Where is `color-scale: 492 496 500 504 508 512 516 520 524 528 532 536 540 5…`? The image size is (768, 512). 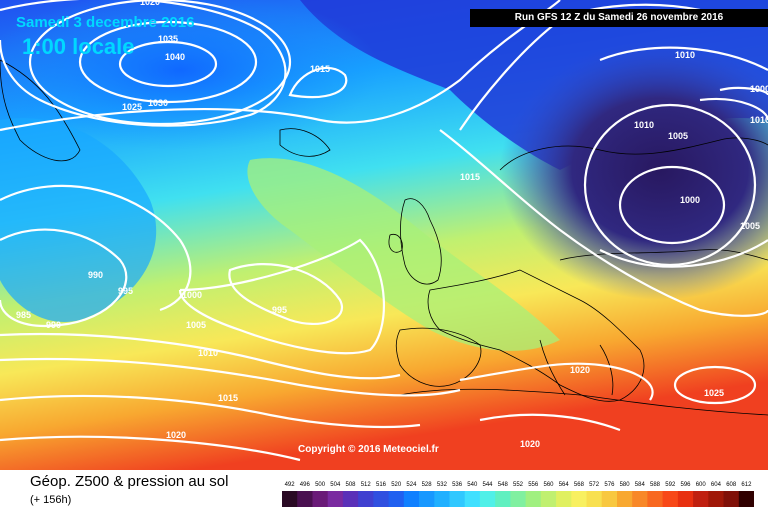 color-scale: 492 496 500 504 508 512 516 520 524 528 532 536 540 5… is located at coordinates (518, 494).